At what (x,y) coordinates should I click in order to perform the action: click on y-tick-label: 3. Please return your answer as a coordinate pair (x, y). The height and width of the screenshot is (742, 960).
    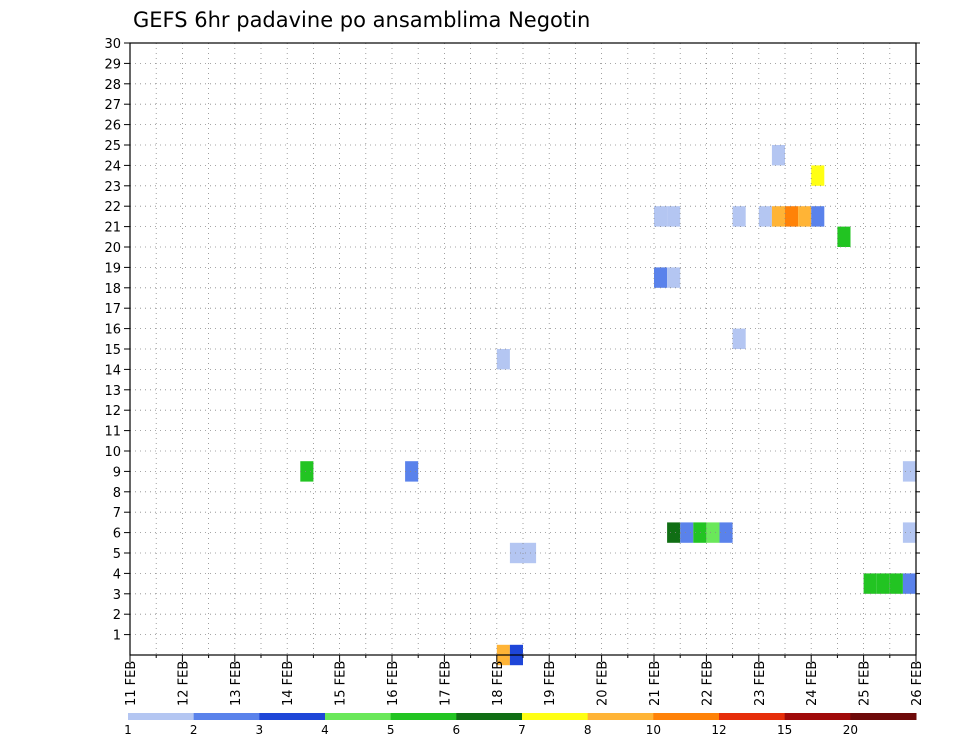
    Looking at the image, I should click on (117, 595).